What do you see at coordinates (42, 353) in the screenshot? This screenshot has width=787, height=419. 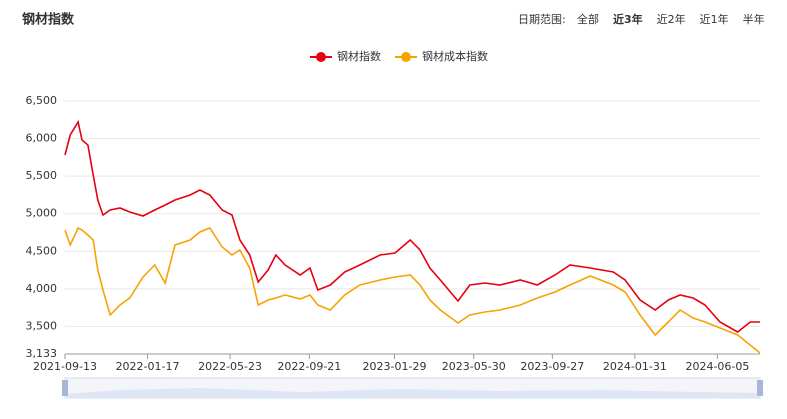 I see `y-tick-label: 3,133` at bounding box center [42, 353].